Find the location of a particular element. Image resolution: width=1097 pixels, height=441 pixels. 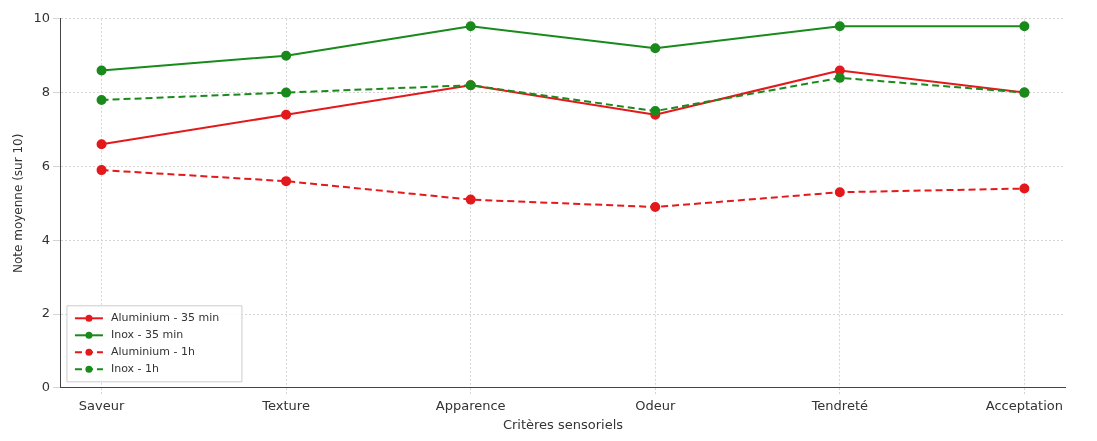

legend-label: Inox - 1h is located at coordinates (135, 369).